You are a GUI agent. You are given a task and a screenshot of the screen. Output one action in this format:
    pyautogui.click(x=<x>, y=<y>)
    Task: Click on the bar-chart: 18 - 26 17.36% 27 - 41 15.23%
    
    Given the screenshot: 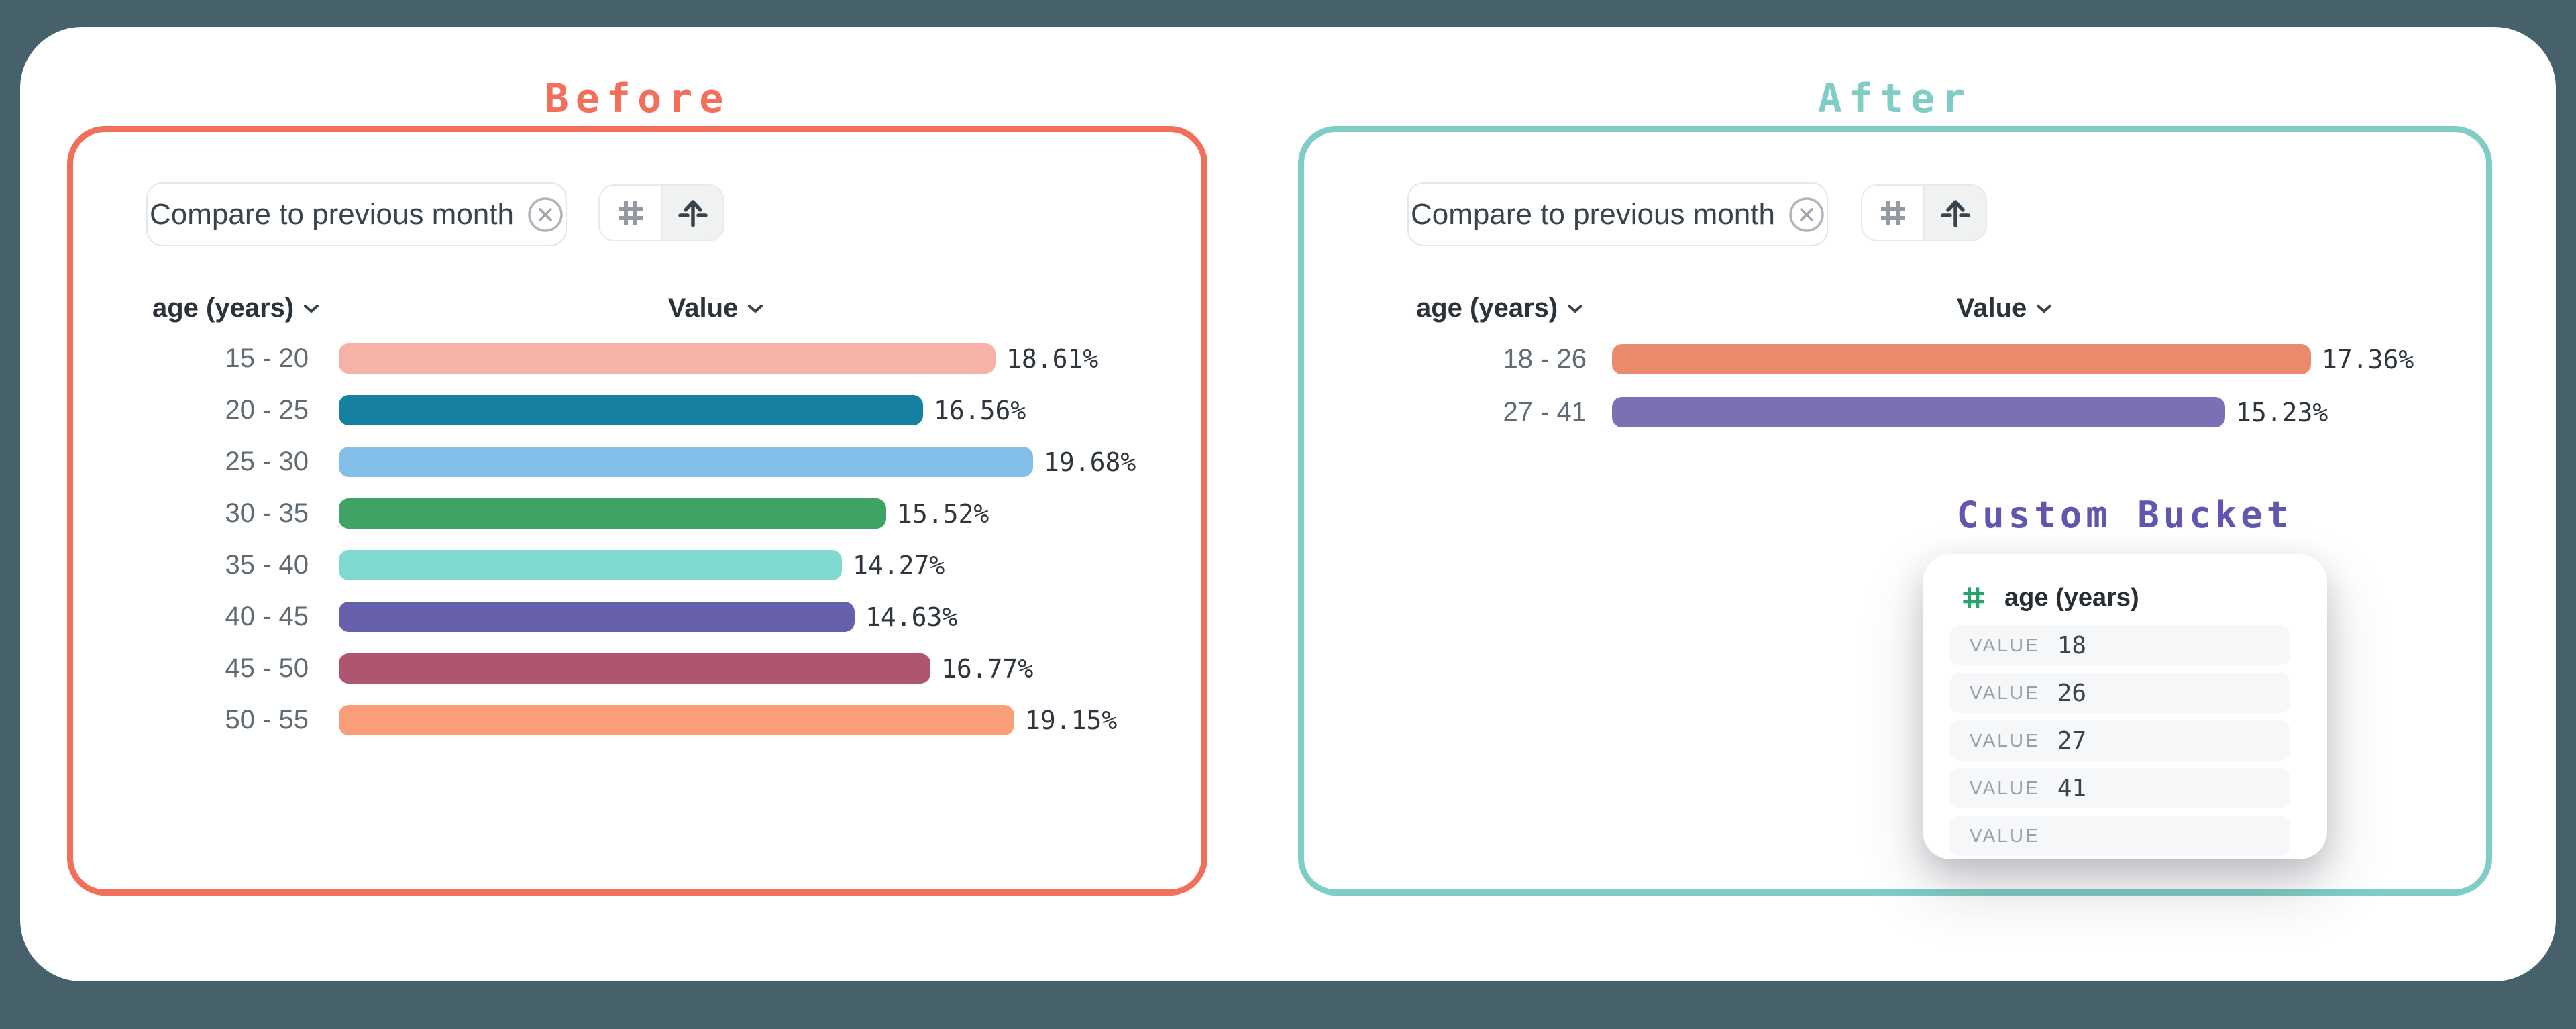 What is the action you would take?
    pyautogui.click(x=1891, y=386)
    